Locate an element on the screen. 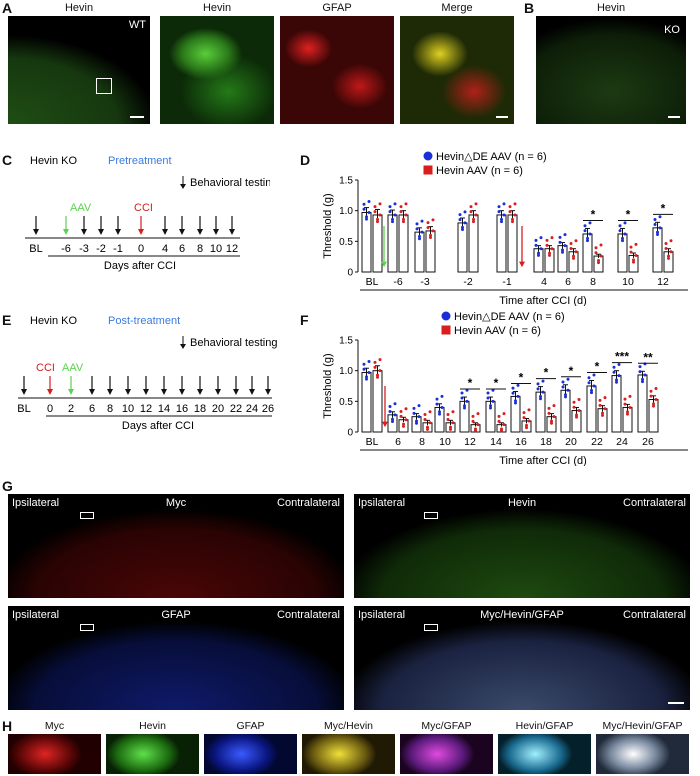 Image resolution: width=700 pixels, height=776 pixels. x-tick-label: 16 is located at coordinates (521, 442).